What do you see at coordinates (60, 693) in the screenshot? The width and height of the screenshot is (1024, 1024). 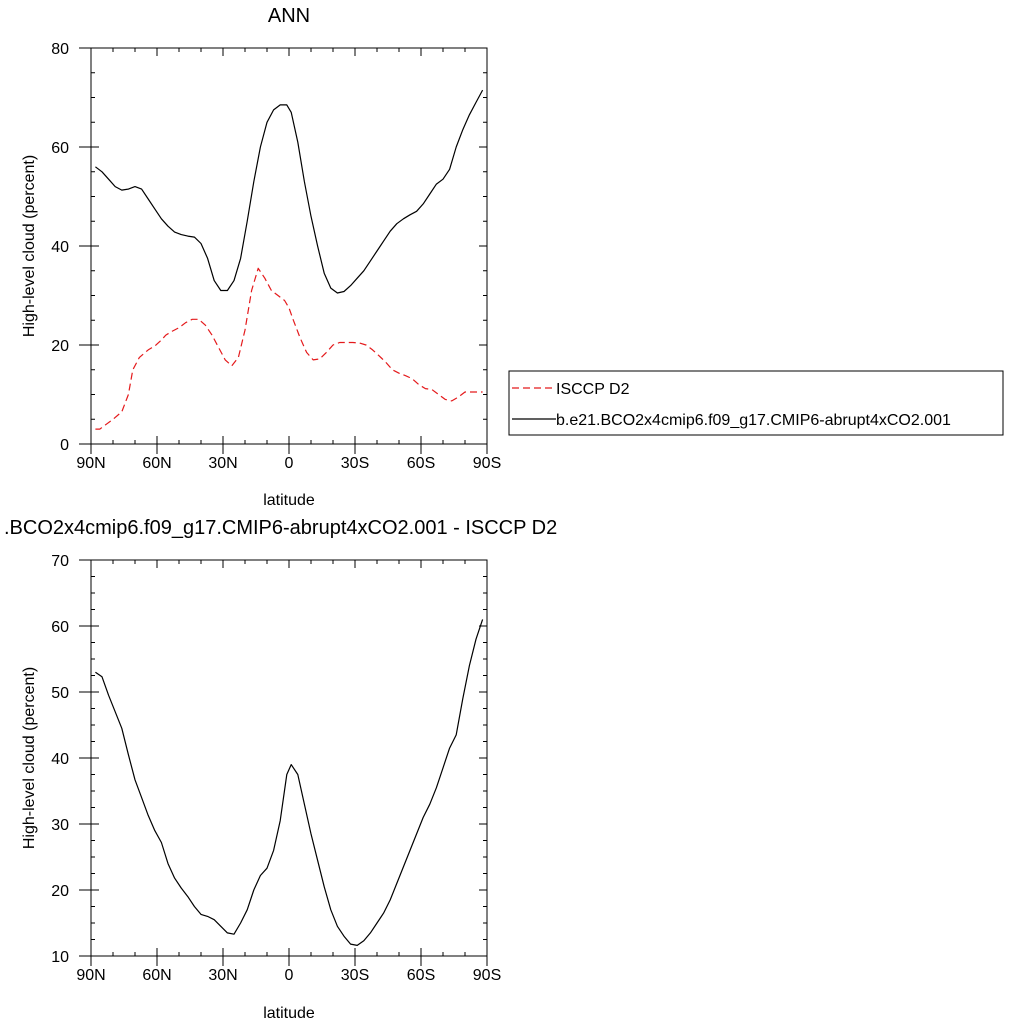 I see `y-tick-label: 50` at bounding box center [60, 693].